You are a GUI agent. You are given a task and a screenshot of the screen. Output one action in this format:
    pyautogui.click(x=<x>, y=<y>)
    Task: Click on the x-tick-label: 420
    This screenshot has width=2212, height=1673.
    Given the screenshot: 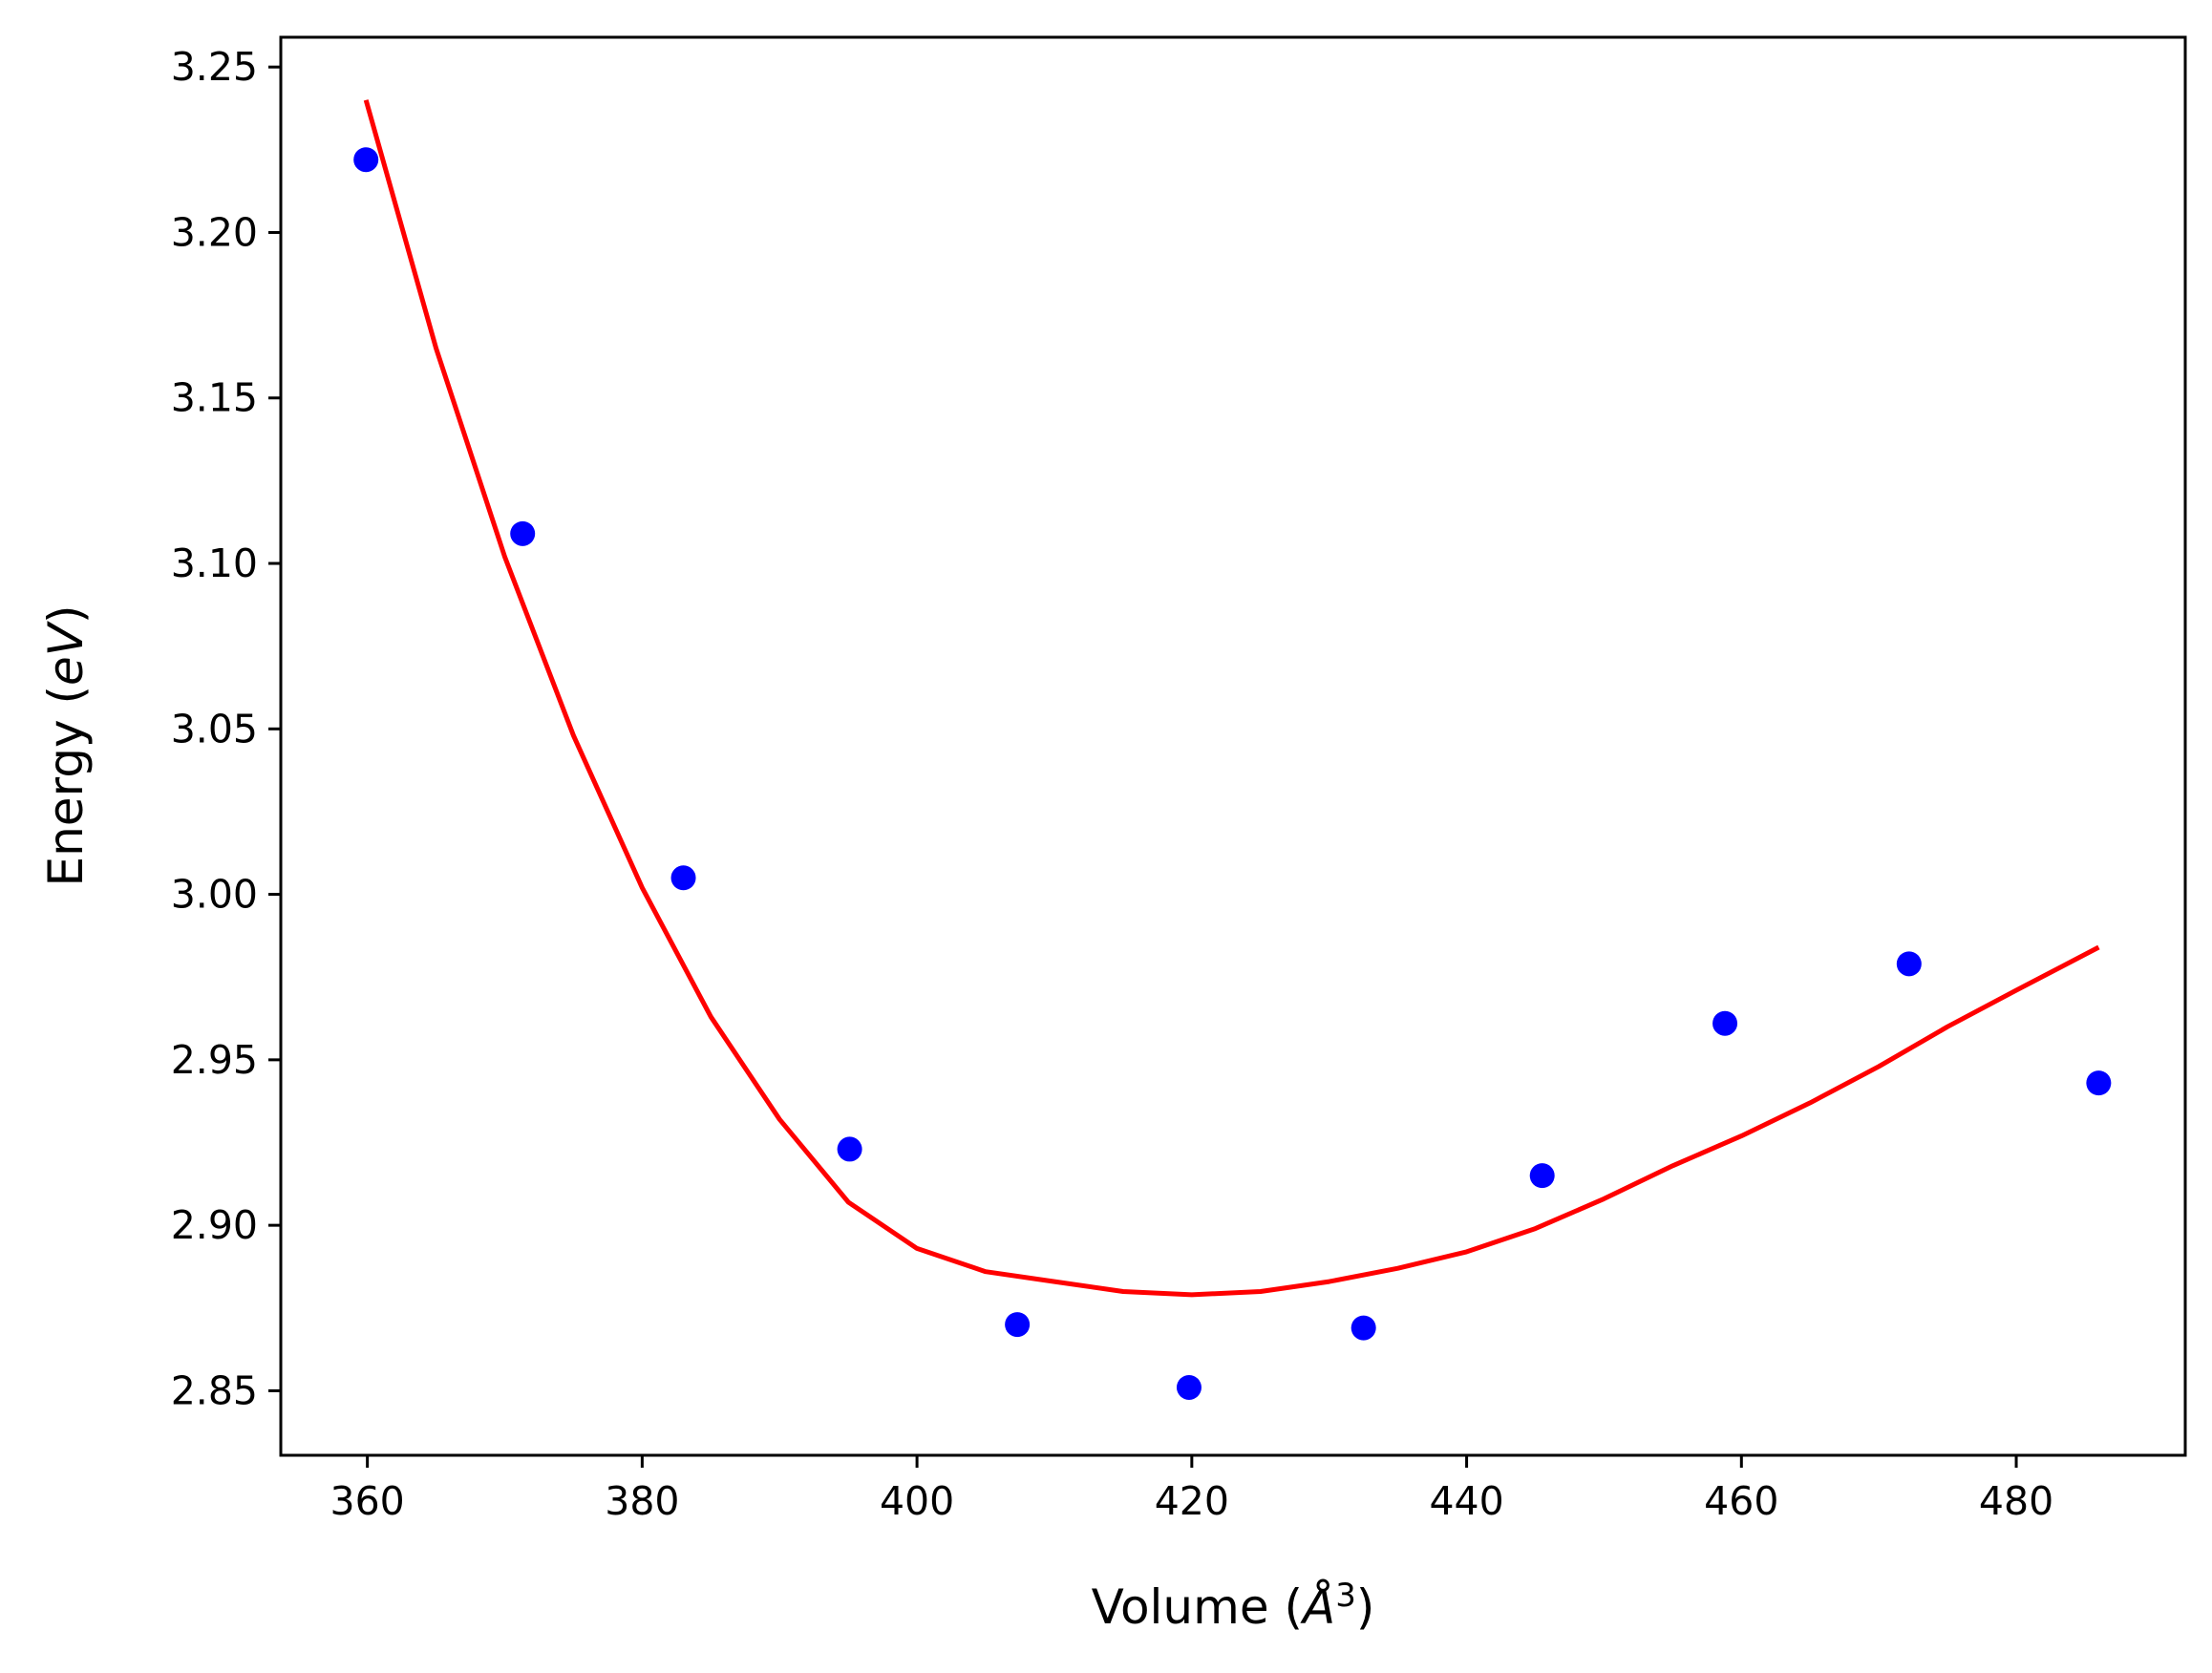 What is the action you would take?
    pyautogui.click(x=1192, y=1501)
    